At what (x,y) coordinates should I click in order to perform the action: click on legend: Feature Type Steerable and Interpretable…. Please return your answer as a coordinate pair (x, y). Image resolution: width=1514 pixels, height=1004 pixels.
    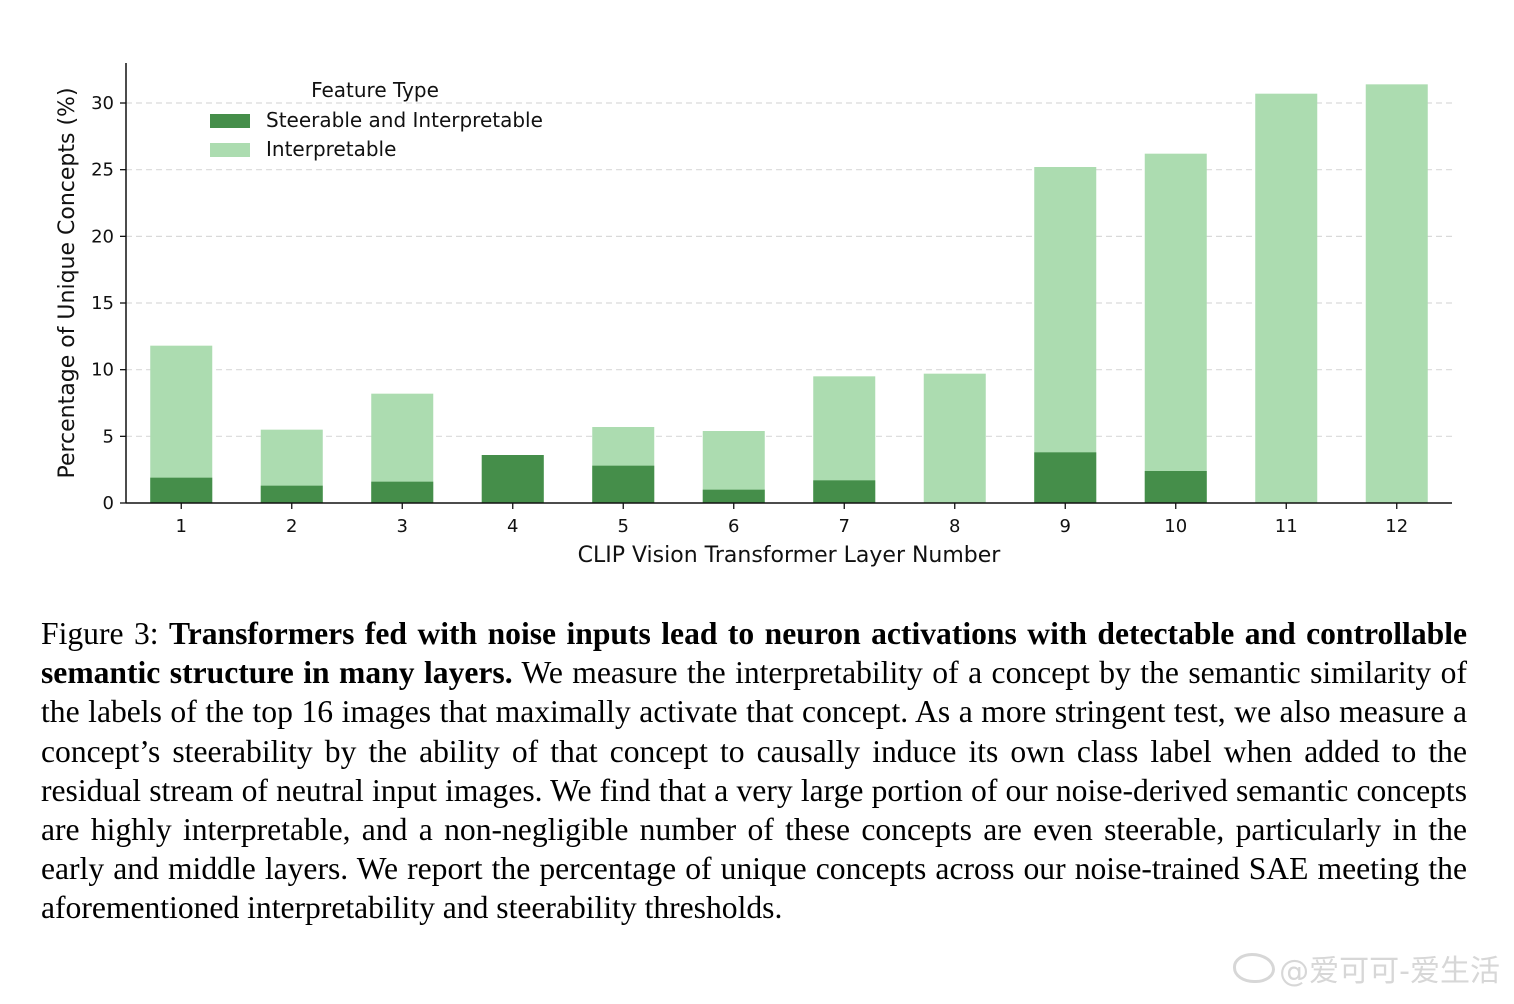
    Looking at the image, I should click on (376, 119).